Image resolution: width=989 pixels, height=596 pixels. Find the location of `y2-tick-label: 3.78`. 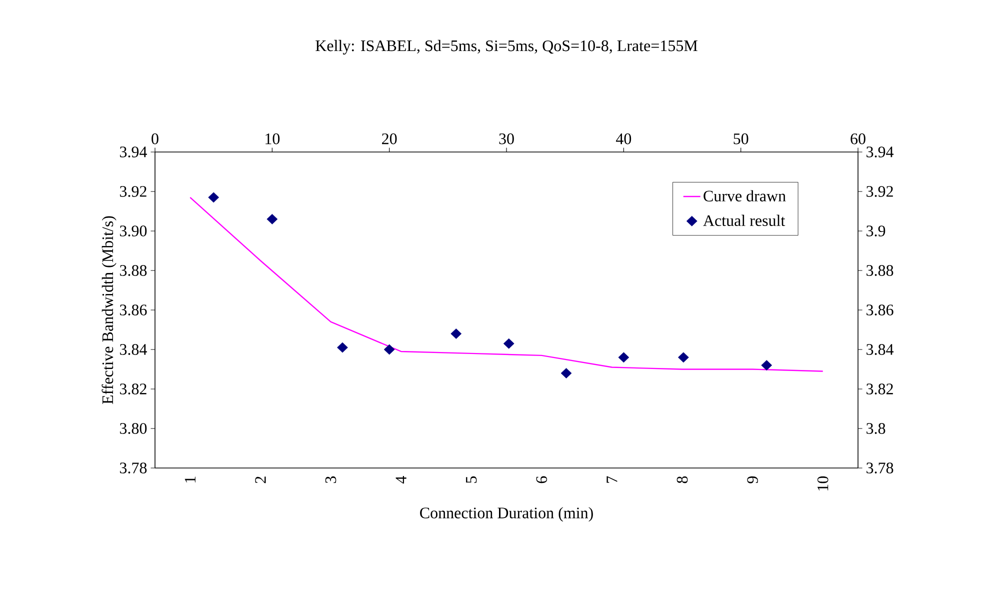

y2-tick-label: 3.78 is located at coordinates (880, 468).